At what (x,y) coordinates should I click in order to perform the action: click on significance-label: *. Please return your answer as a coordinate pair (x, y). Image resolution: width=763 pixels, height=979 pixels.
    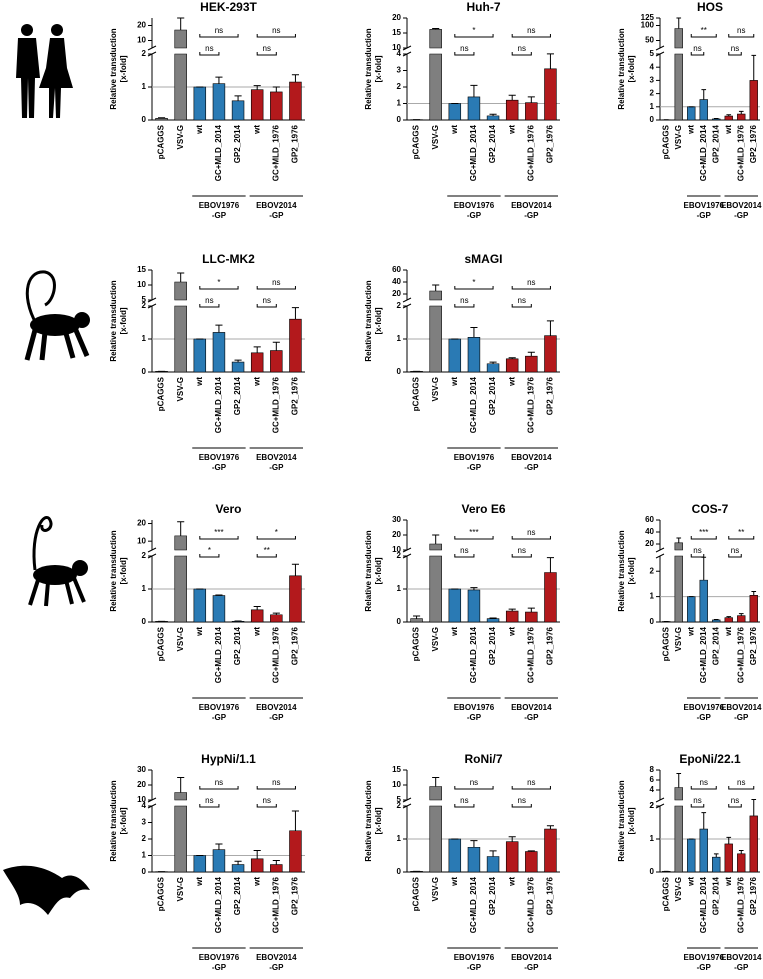
    Looking at the image, I should click on (473, 30).